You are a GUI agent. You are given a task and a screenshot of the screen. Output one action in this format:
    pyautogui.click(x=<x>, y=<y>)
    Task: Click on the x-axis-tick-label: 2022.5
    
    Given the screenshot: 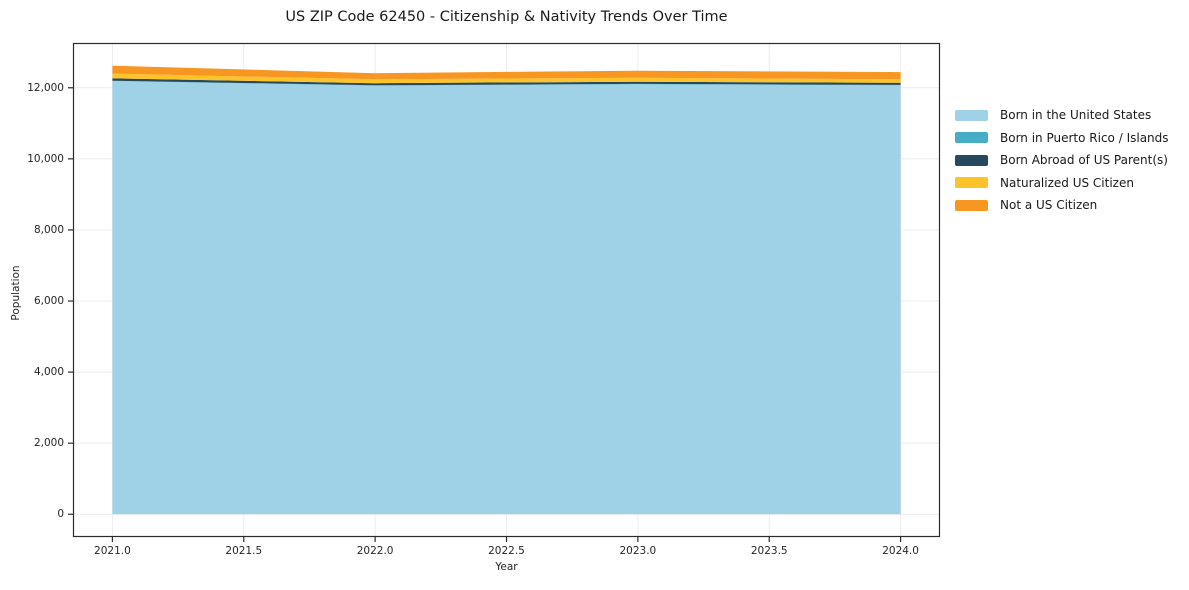 What is the action you would take?
    pyautogui.click(x=506, y=551)
    